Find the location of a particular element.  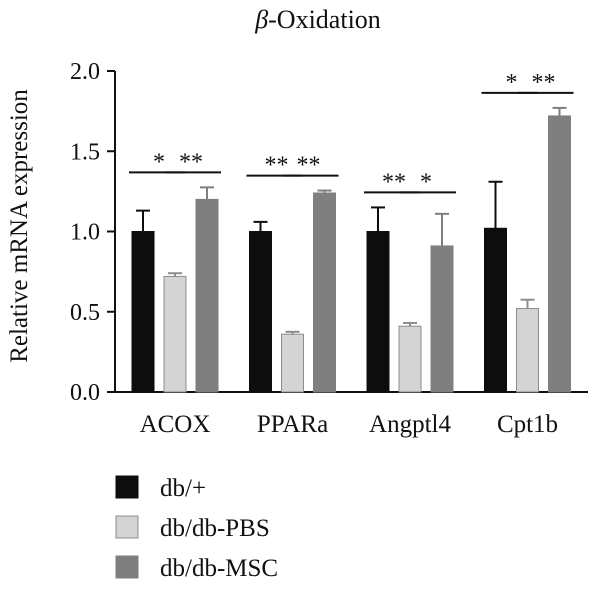

chart-title-prefix: β is located at coordinates (261, 19).